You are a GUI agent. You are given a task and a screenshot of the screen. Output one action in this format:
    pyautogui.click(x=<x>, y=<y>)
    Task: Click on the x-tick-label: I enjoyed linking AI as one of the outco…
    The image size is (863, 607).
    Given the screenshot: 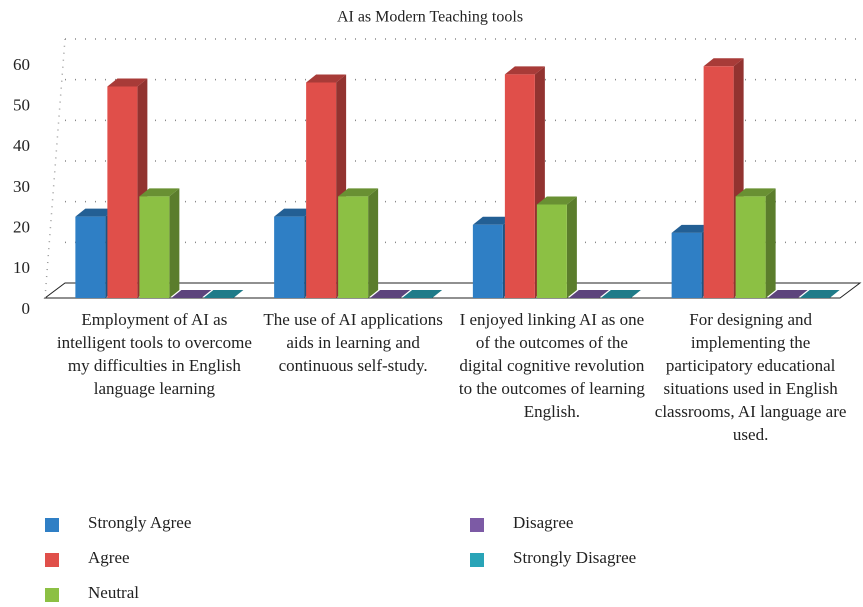 What is the action you would take?
    pyautogui.click(x=551, y=365)
    